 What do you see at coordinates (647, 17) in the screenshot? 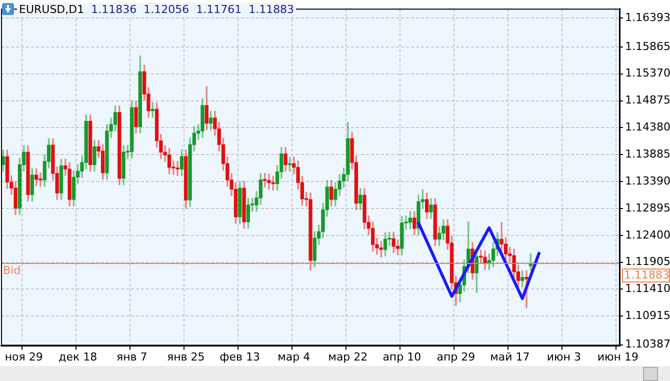
I see `y-tick-label: 1.16393` at bounding box center [647, 17].